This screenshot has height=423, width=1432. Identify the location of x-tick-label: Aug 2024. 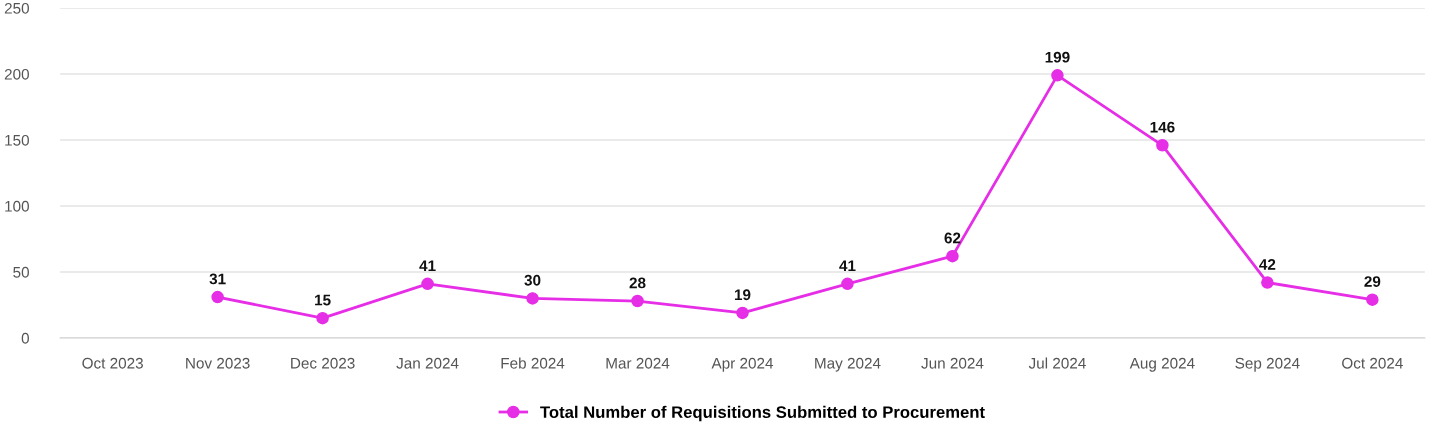
(1162, 364).